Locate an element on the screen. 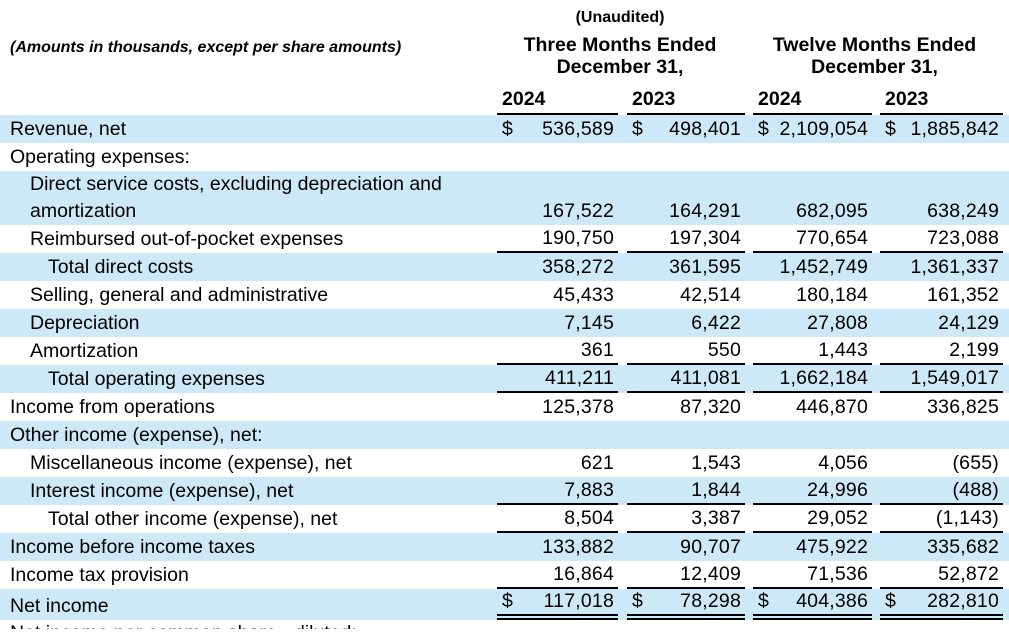  value: 1,844 is located at coordinates (716, 490).